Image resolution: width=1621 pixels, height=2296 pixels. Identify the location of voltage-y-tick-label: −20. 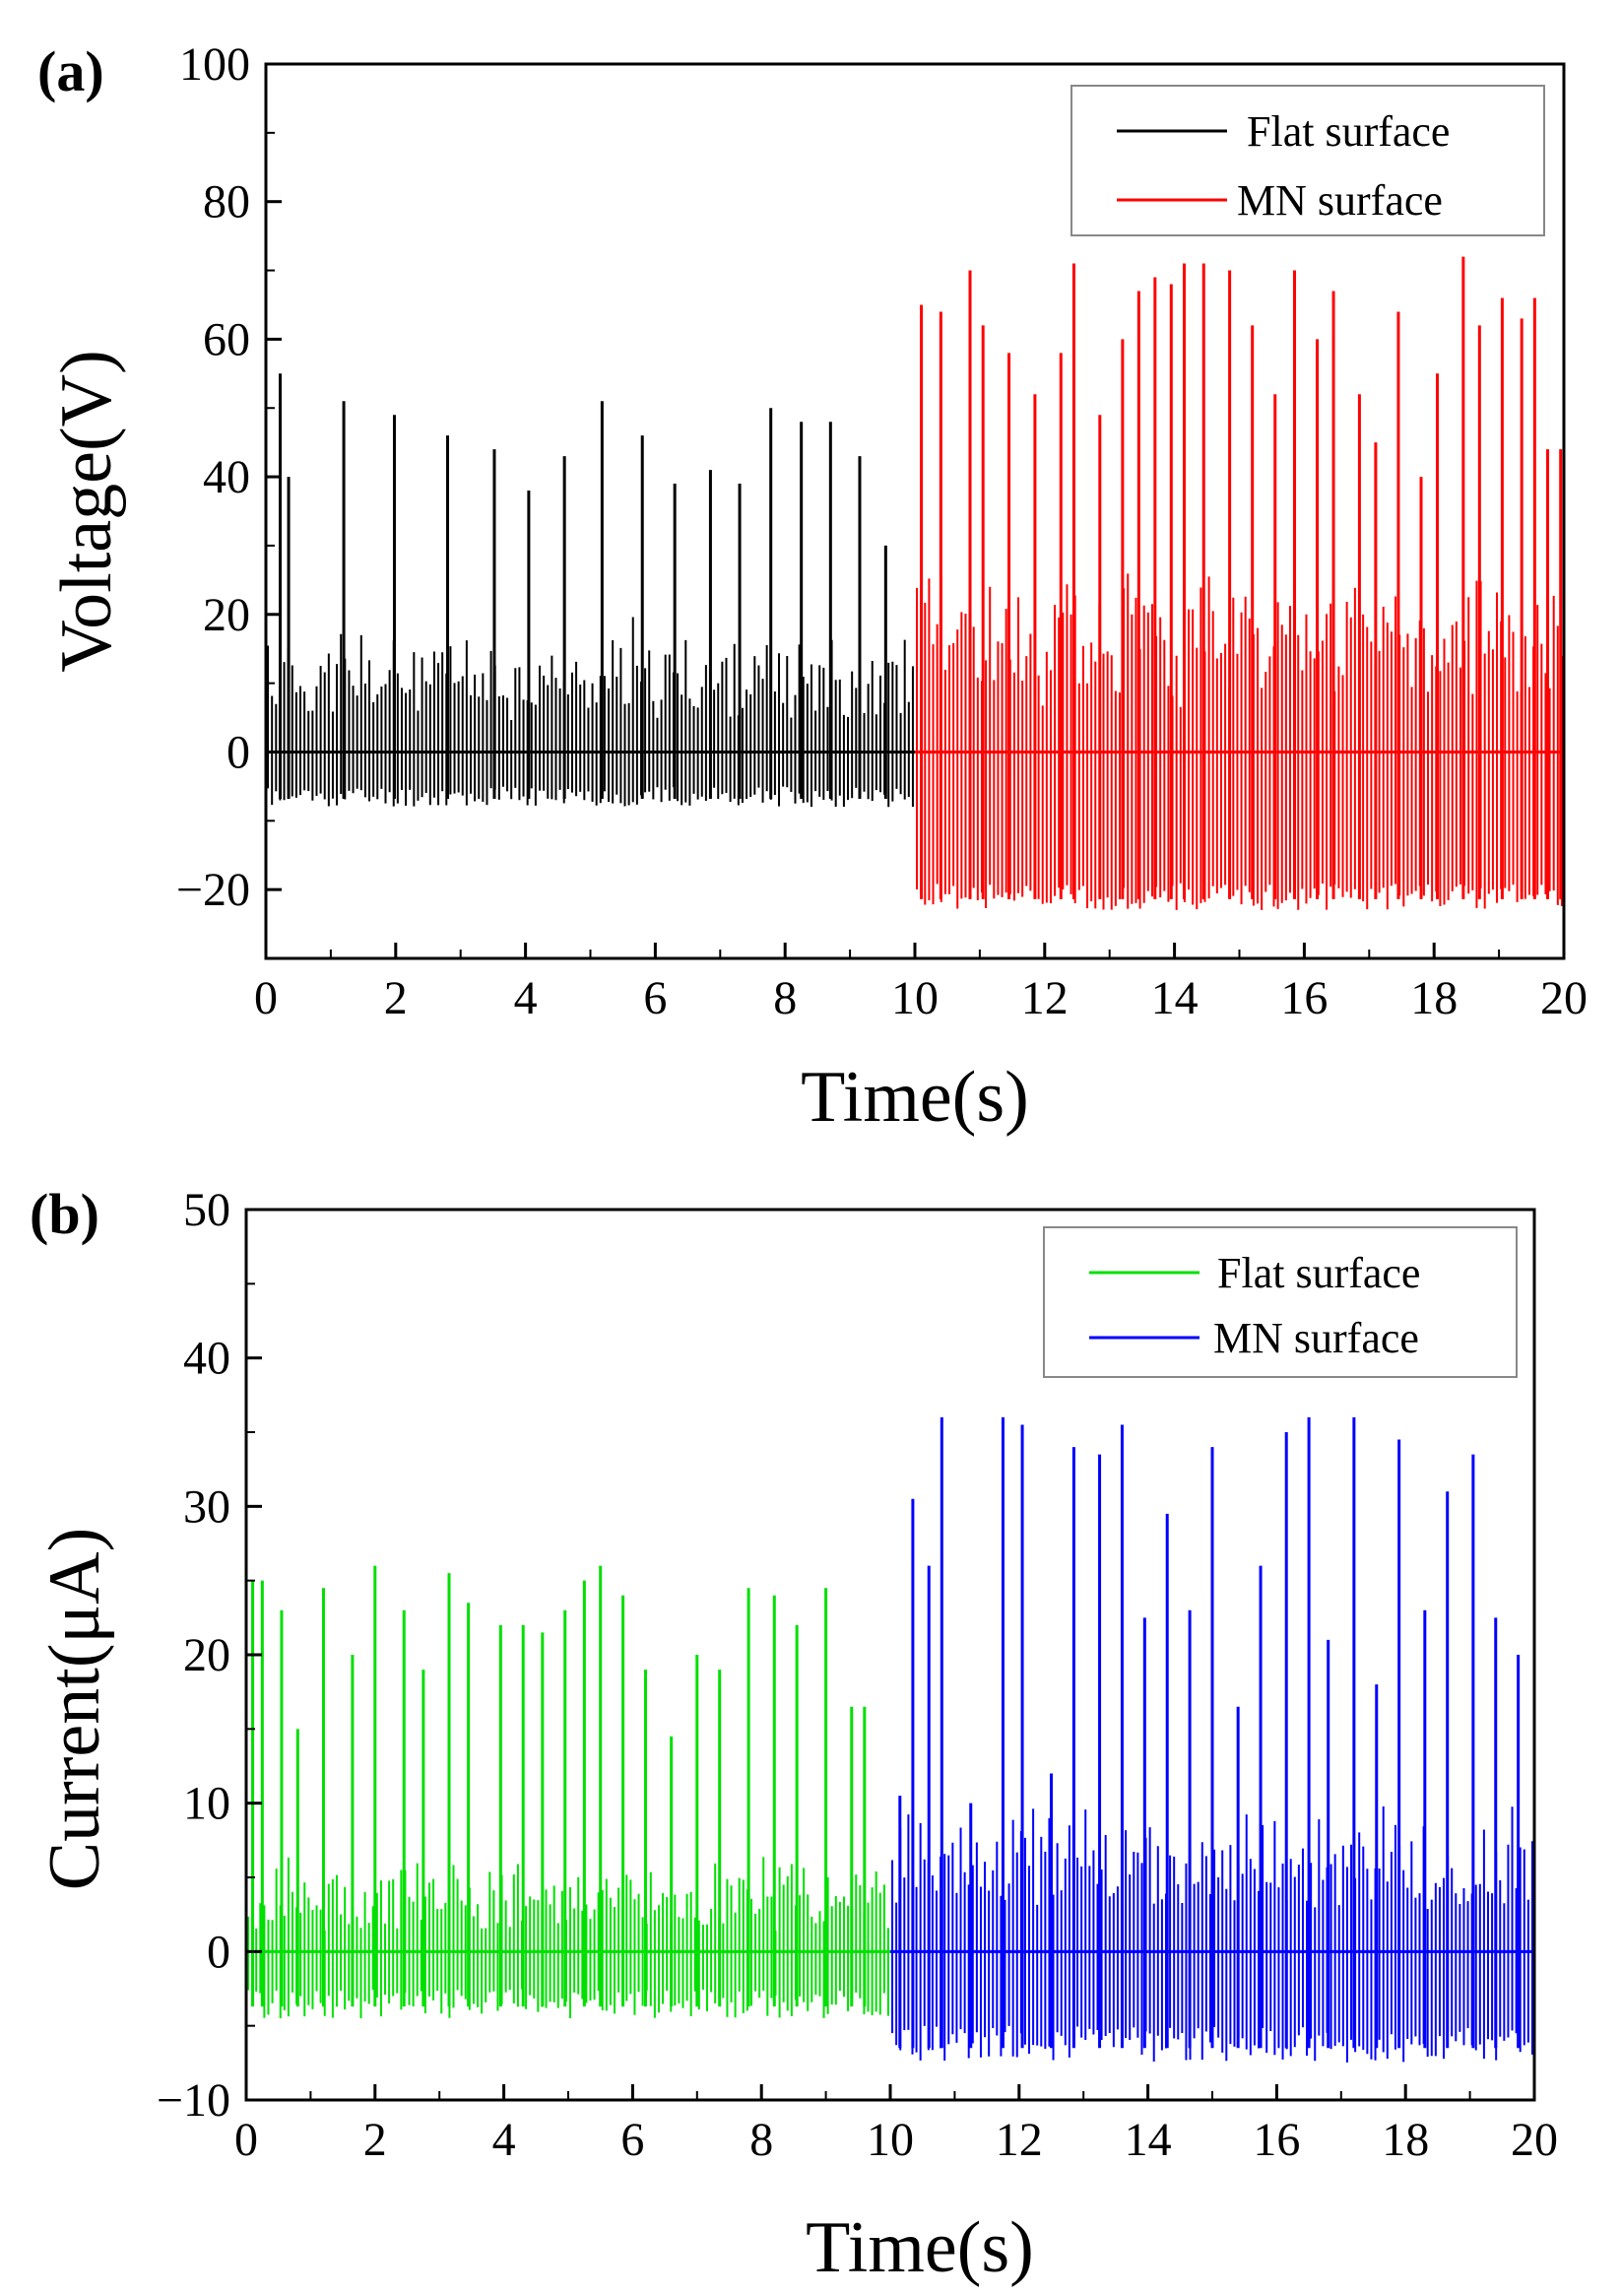
(213, 890).